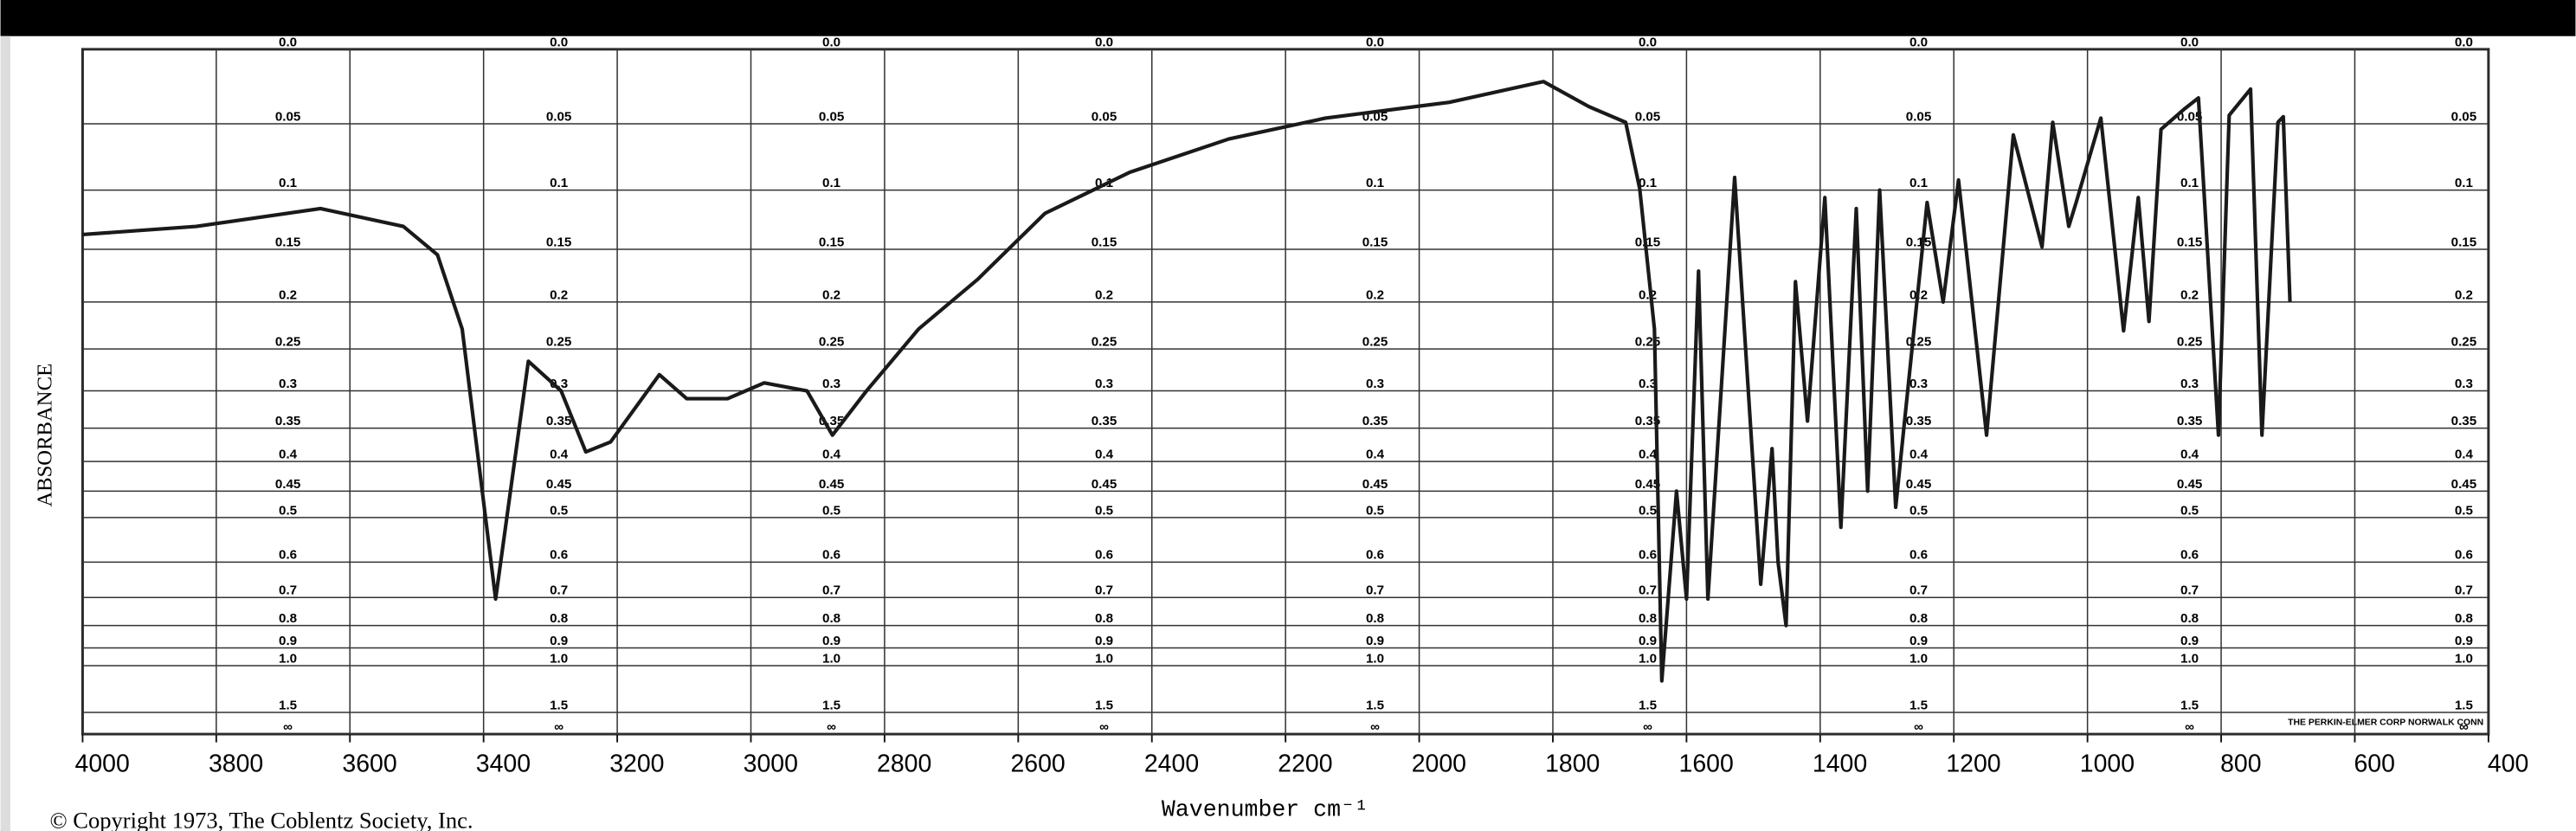  I want to click on x-tick-label: 2800, so click(904, 764).